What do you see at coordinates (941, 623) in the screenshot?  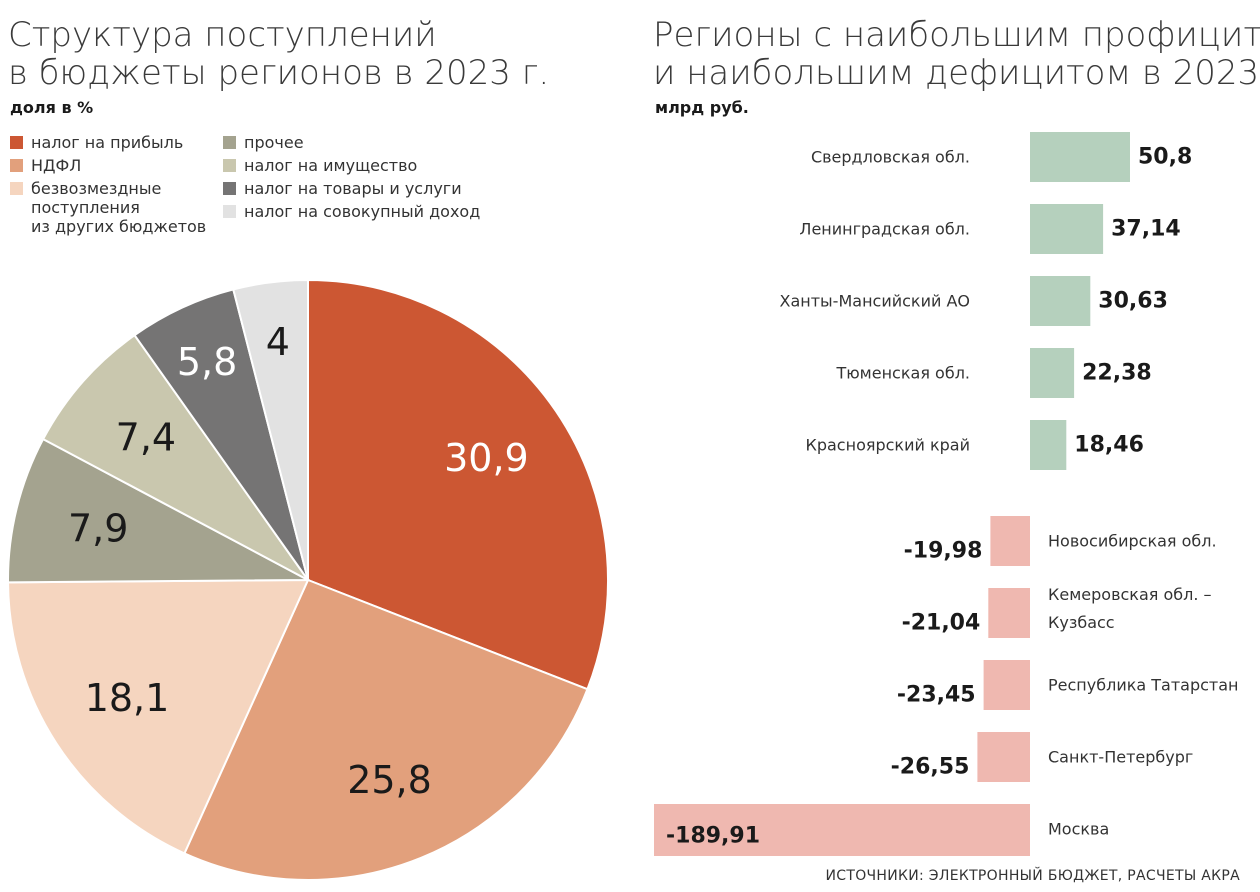 I see `bar-value-label: -21,04` at bounding box center [941, 623].